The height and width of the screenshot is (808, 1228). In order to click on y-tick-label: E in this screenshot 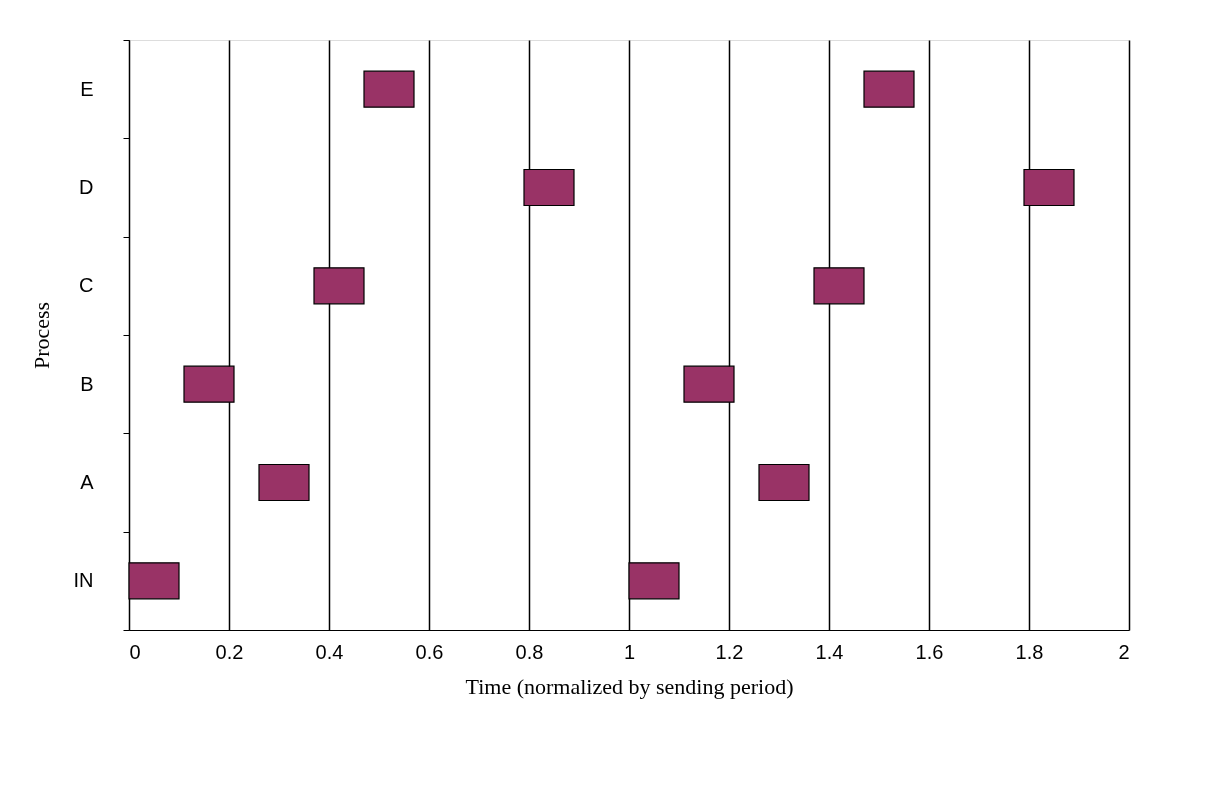, I will do `click(87, 88)`.